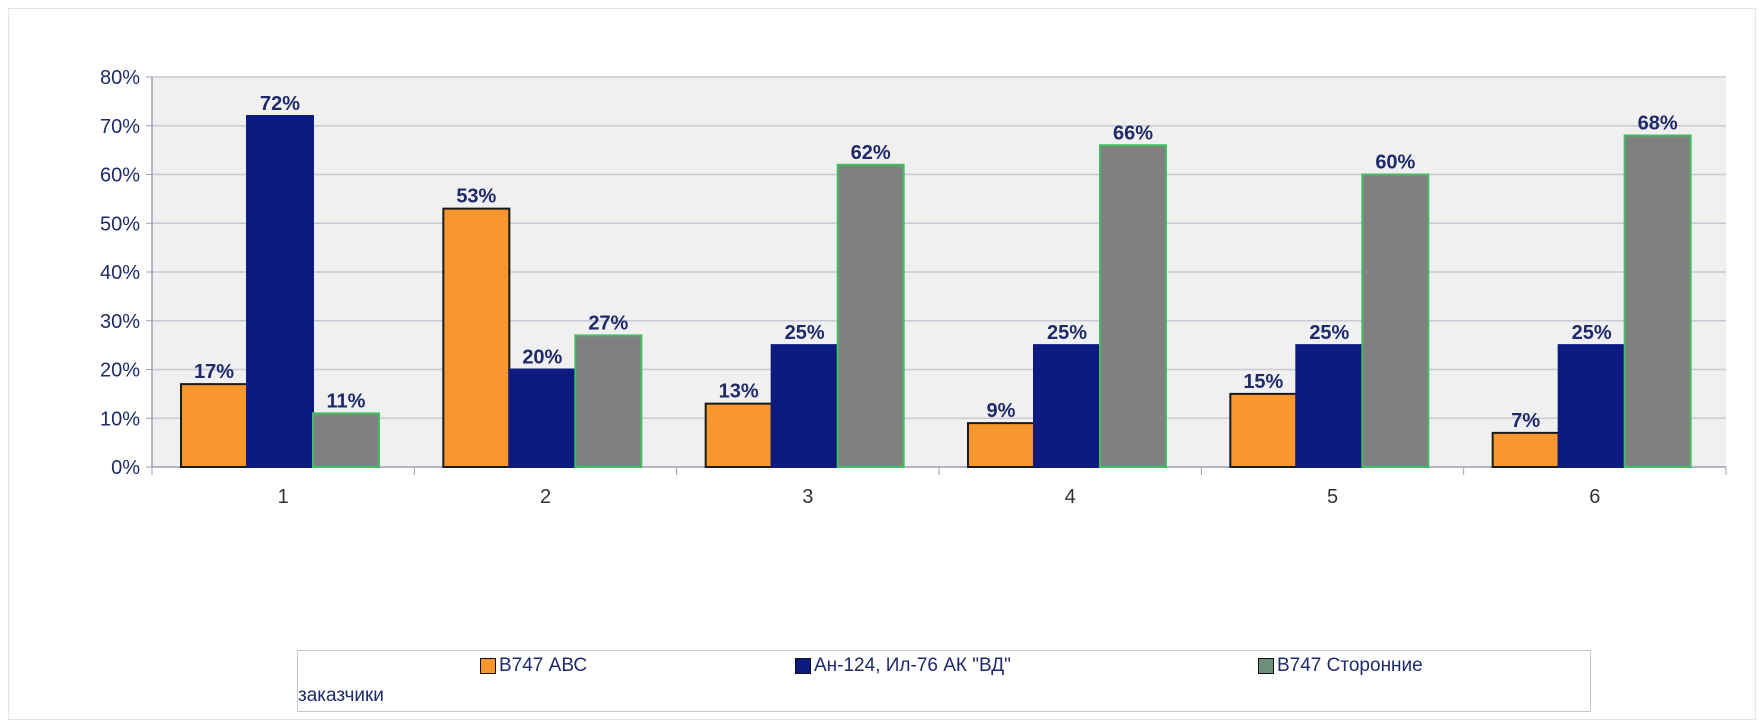 This screenshot has height=728, width=1764. Describe the element at coordinates (120, 78) in the screenshot. I see `y-tick-label: 80%` at that location.